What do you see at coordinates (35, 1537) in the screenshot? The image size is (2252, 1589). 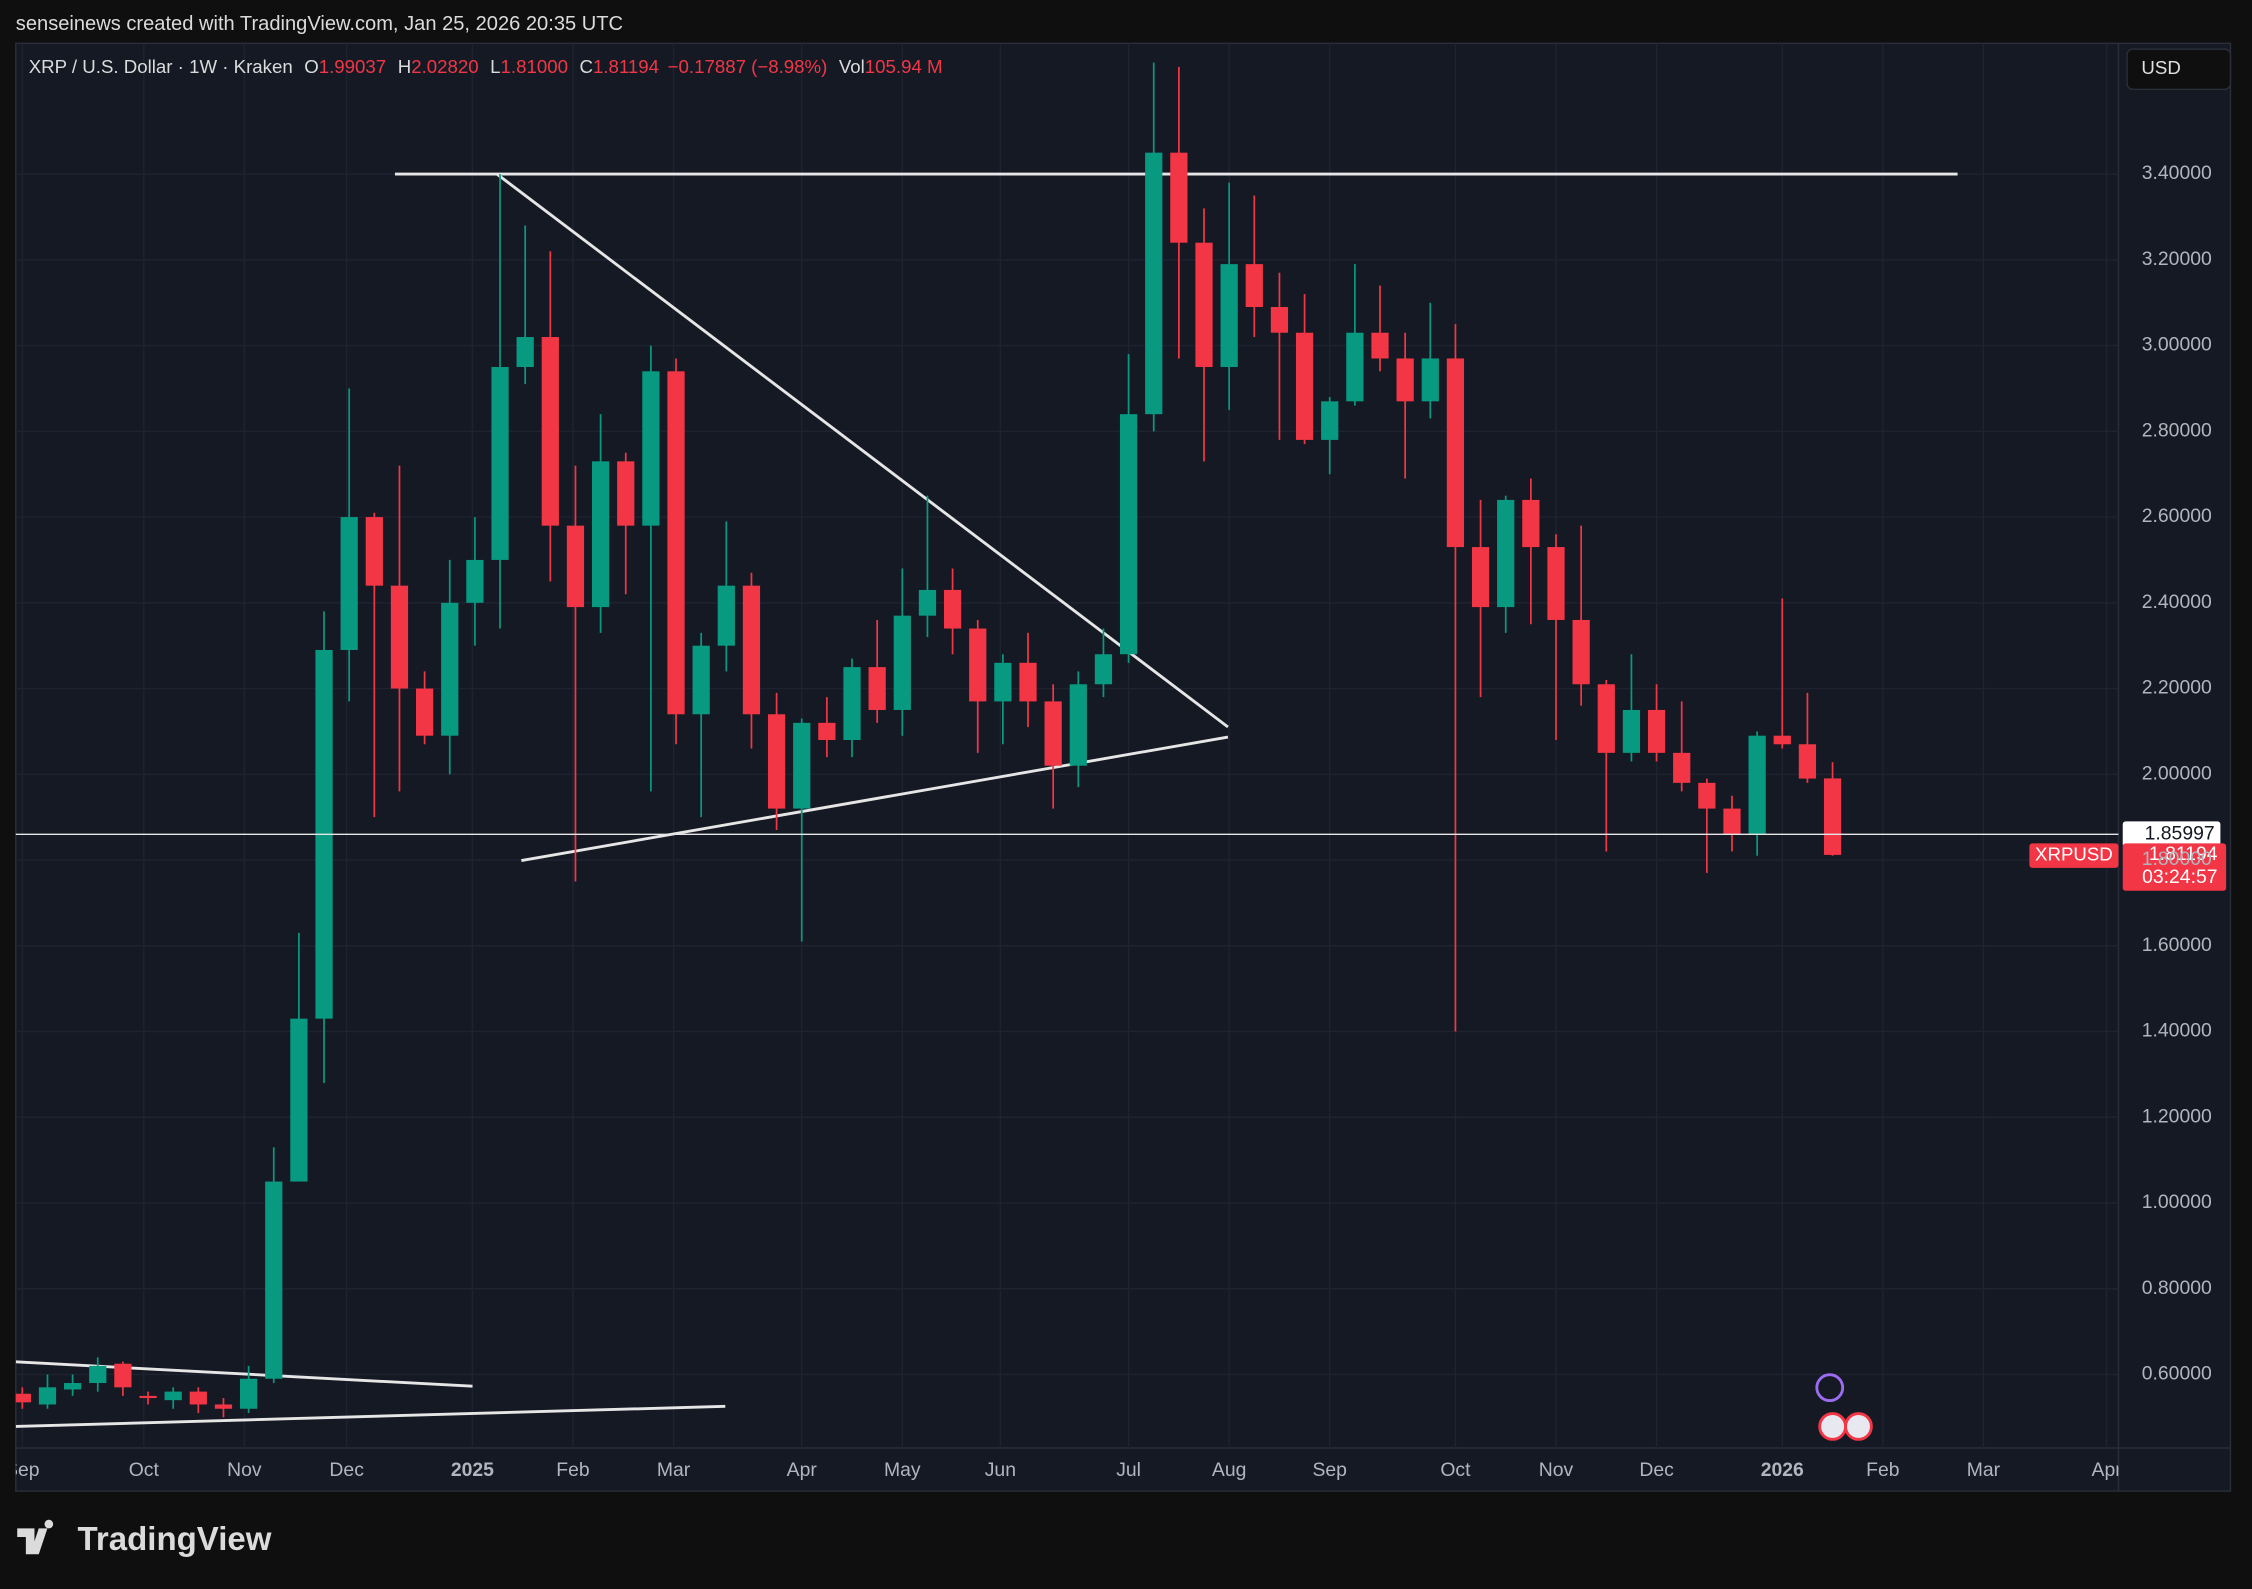 I see `brand-logo` at bounding box center [35, 1537].